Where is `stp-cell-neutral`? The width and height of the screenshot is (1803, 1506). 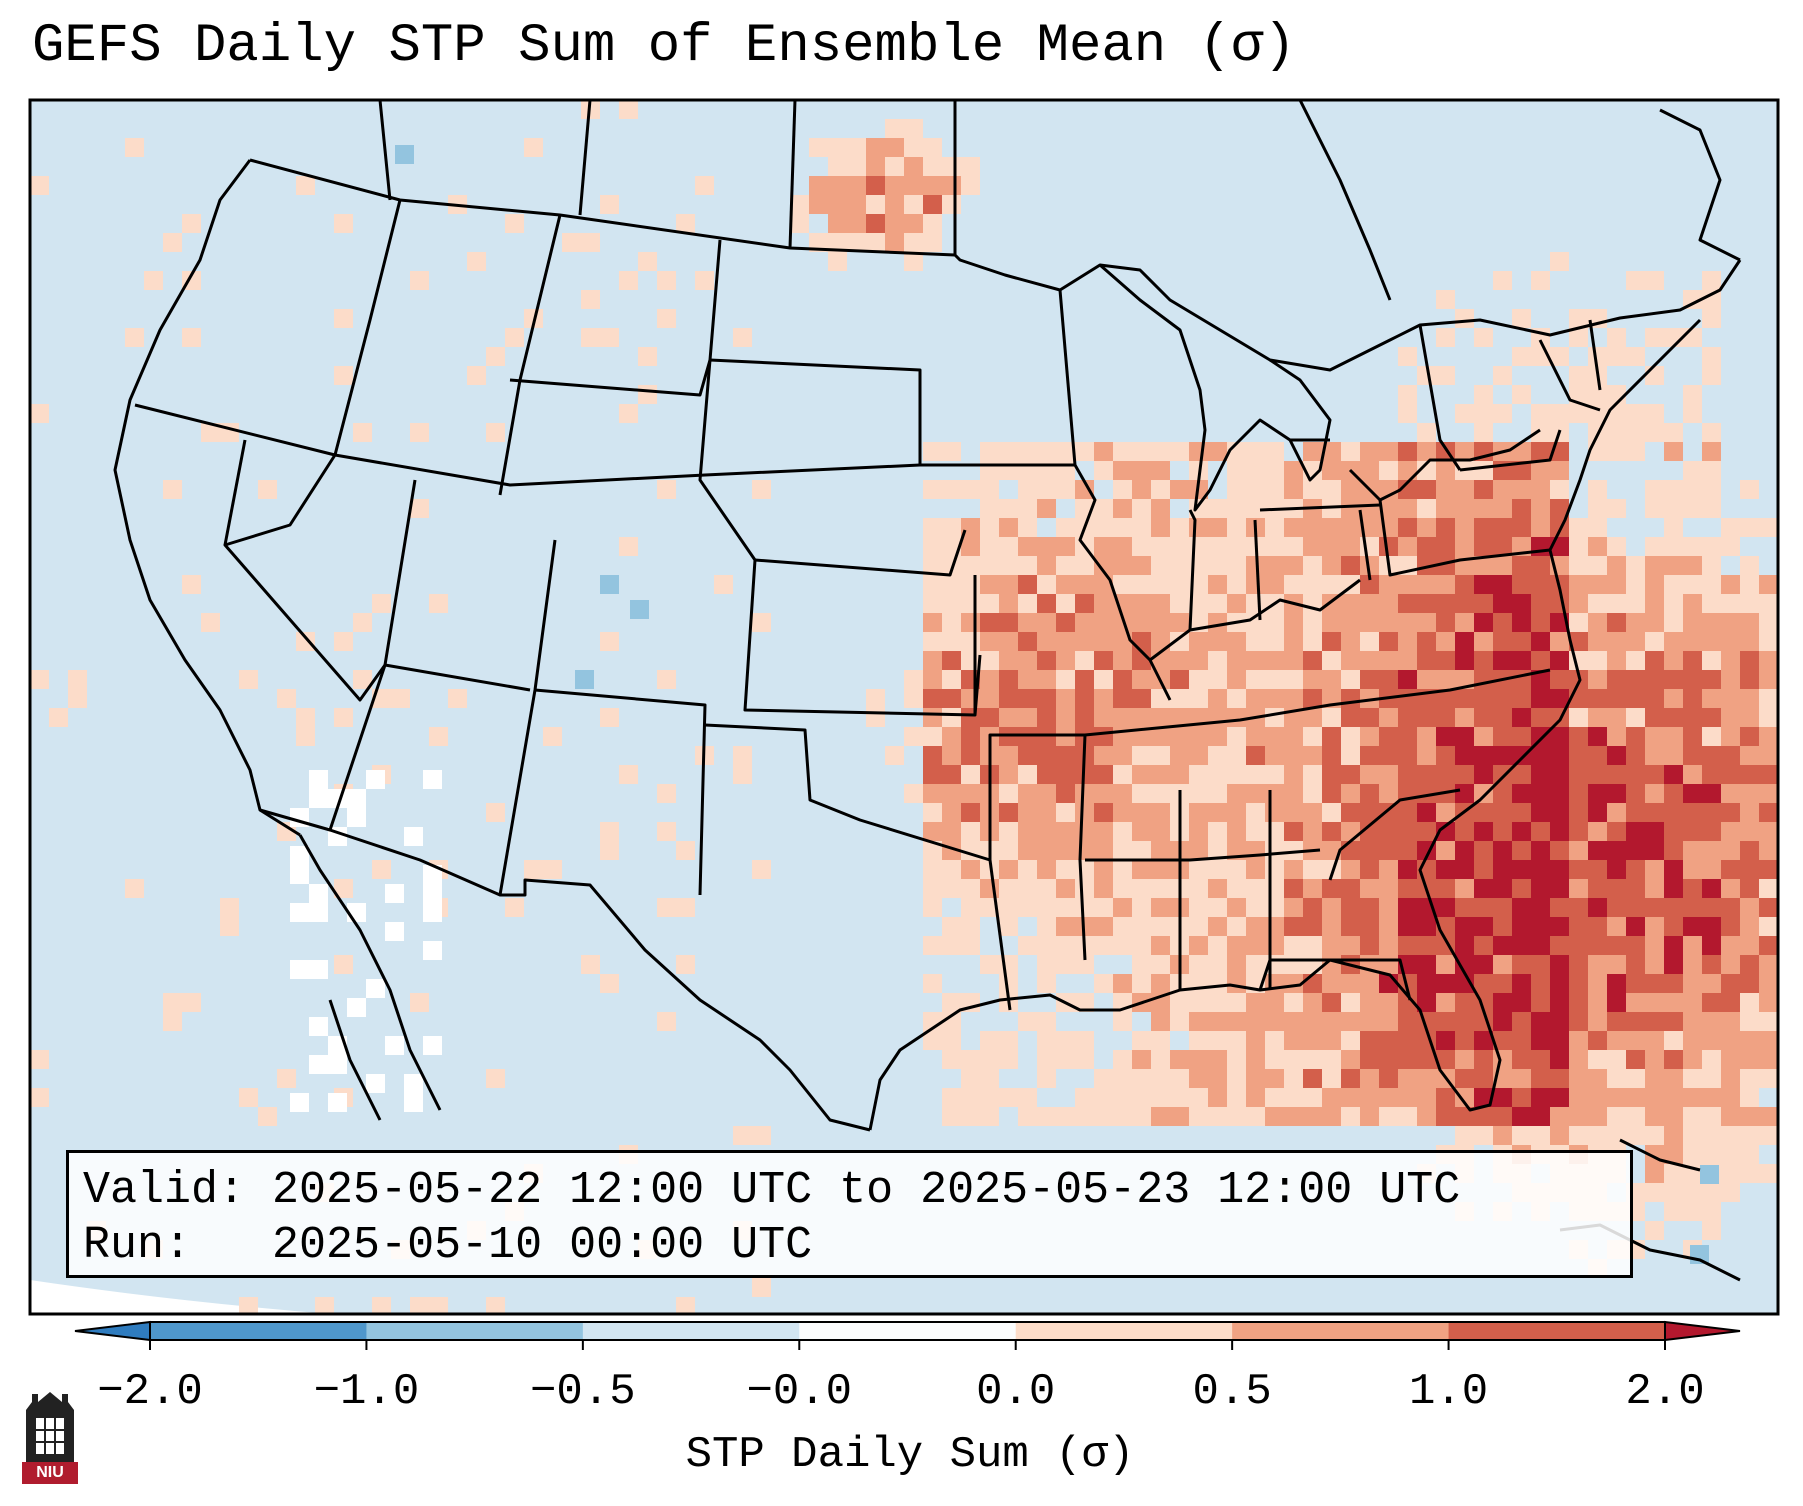
stp-cell-neutral is located at coordinates (432, 912).